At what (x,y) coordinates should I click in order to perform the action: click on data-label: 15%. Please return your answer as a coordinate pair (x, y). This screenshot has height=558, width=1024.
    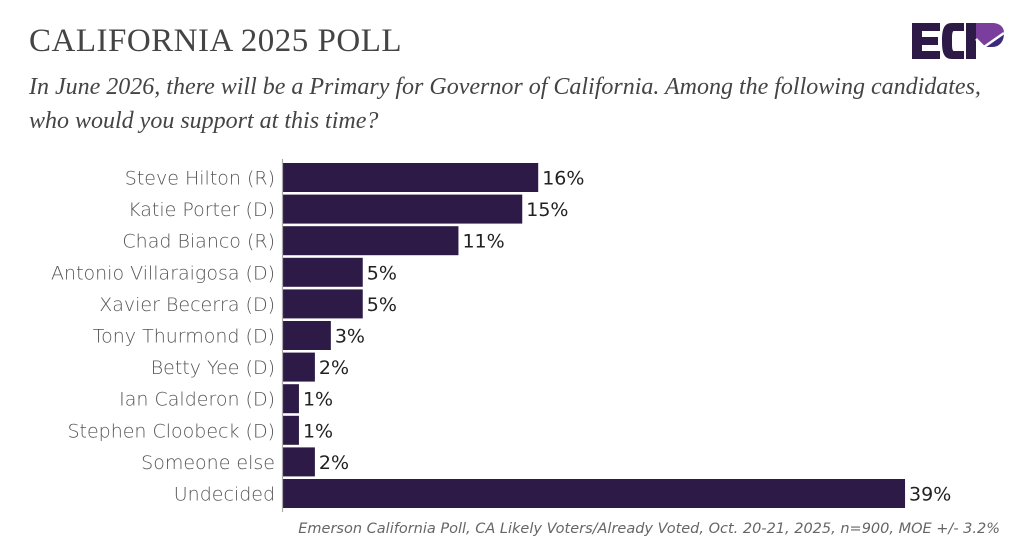
    Looking at the image, I should click on (547, 210).